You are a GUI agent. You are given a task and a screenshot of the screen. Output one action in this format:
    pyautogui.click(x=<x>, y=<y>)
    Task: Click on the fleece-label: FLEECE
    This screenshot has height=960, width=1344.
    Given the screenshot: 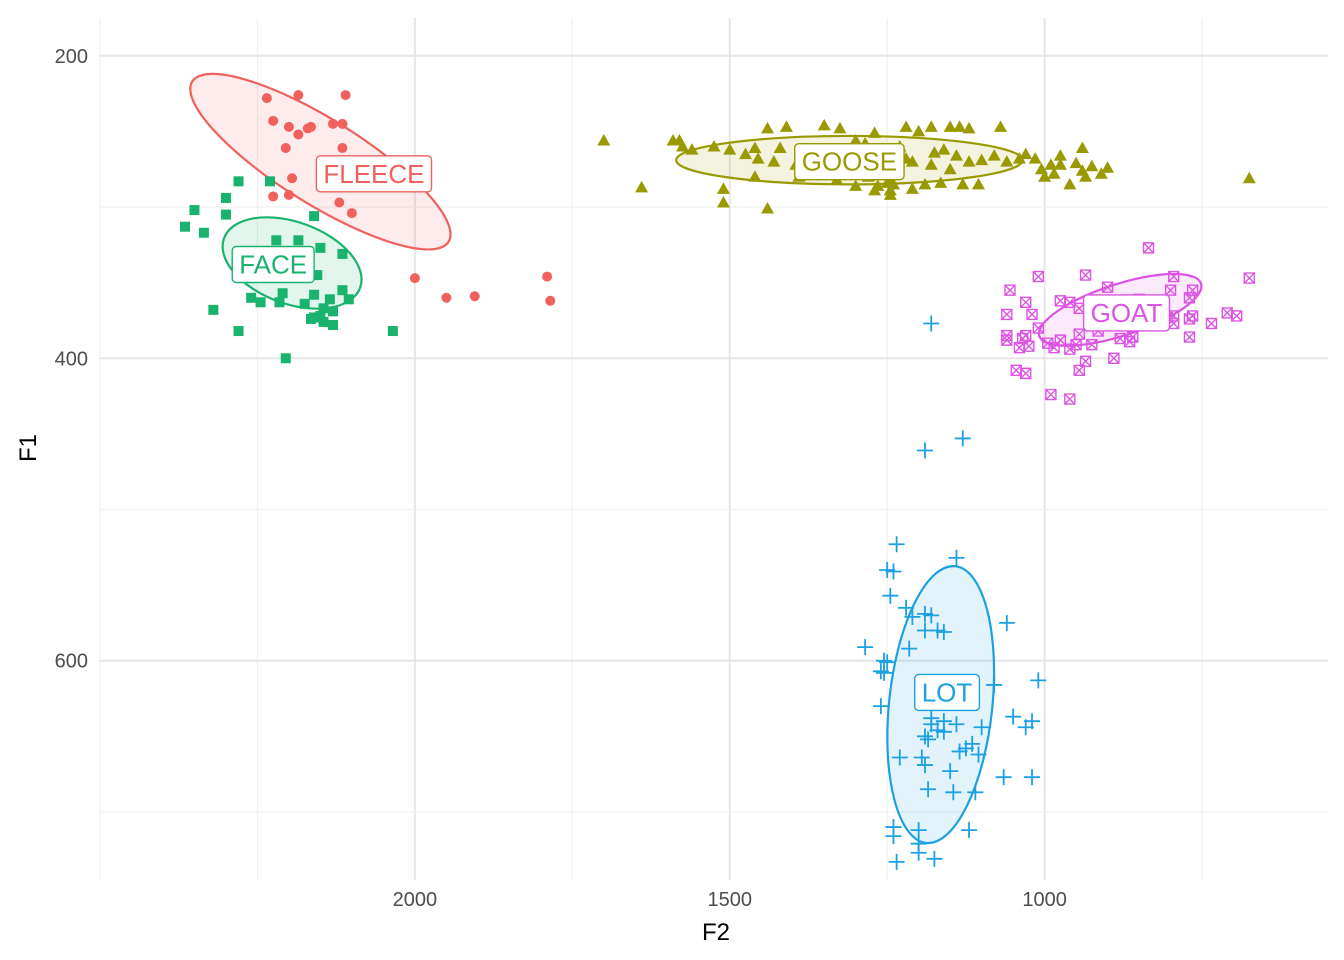 What is the action you would take?
    pyautogui.click(x=373, y=174)
    